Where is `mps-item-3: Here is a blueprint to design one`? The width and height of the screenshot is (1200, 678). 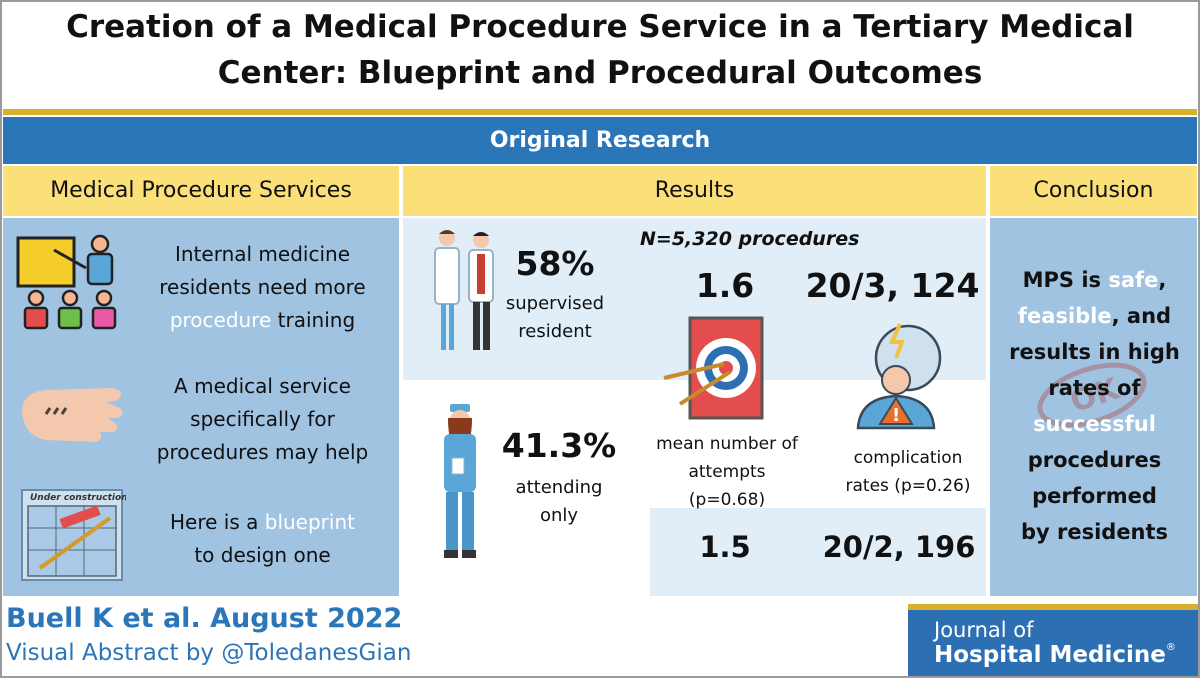
mps-item-3: Here is a blueprint to design one is located at coordinates (262, 539).